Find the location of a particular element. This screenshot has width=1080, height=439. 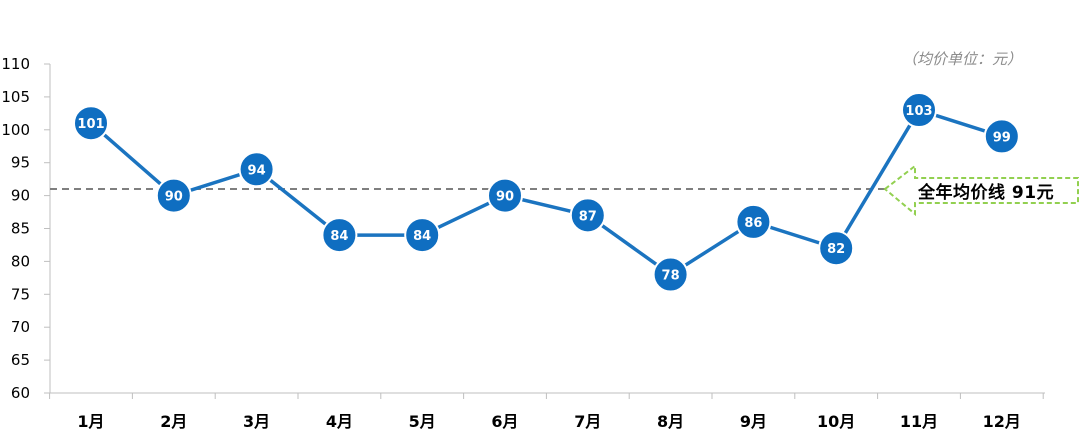

data-label: 78 is located at coordinates (671, 276).